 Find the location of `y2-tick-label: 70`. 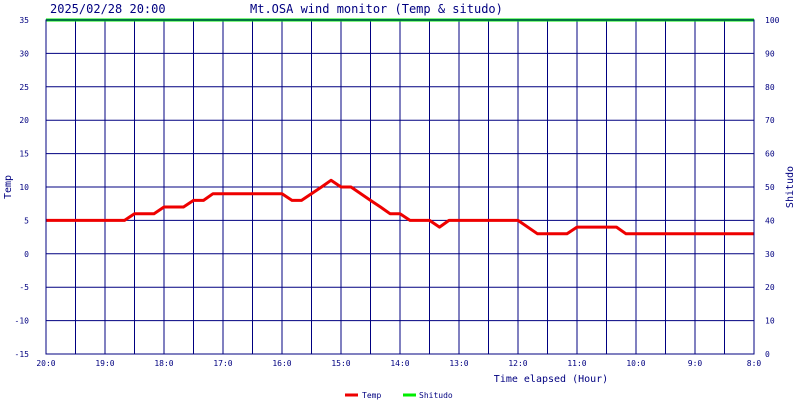

y2-tick-label: 70 is located at coordinates (770, 120).